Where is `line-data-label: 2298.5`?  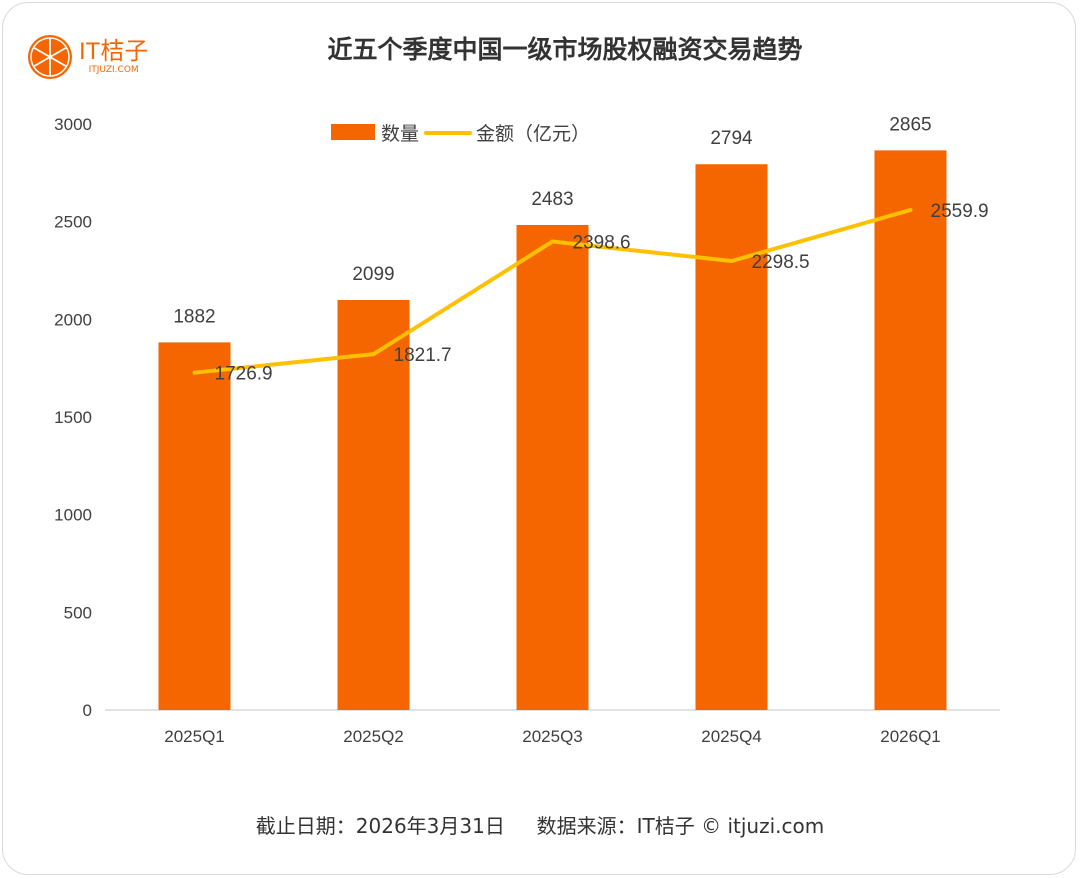
line-data-label: 2298.5 is located at coordinates (781, 262).